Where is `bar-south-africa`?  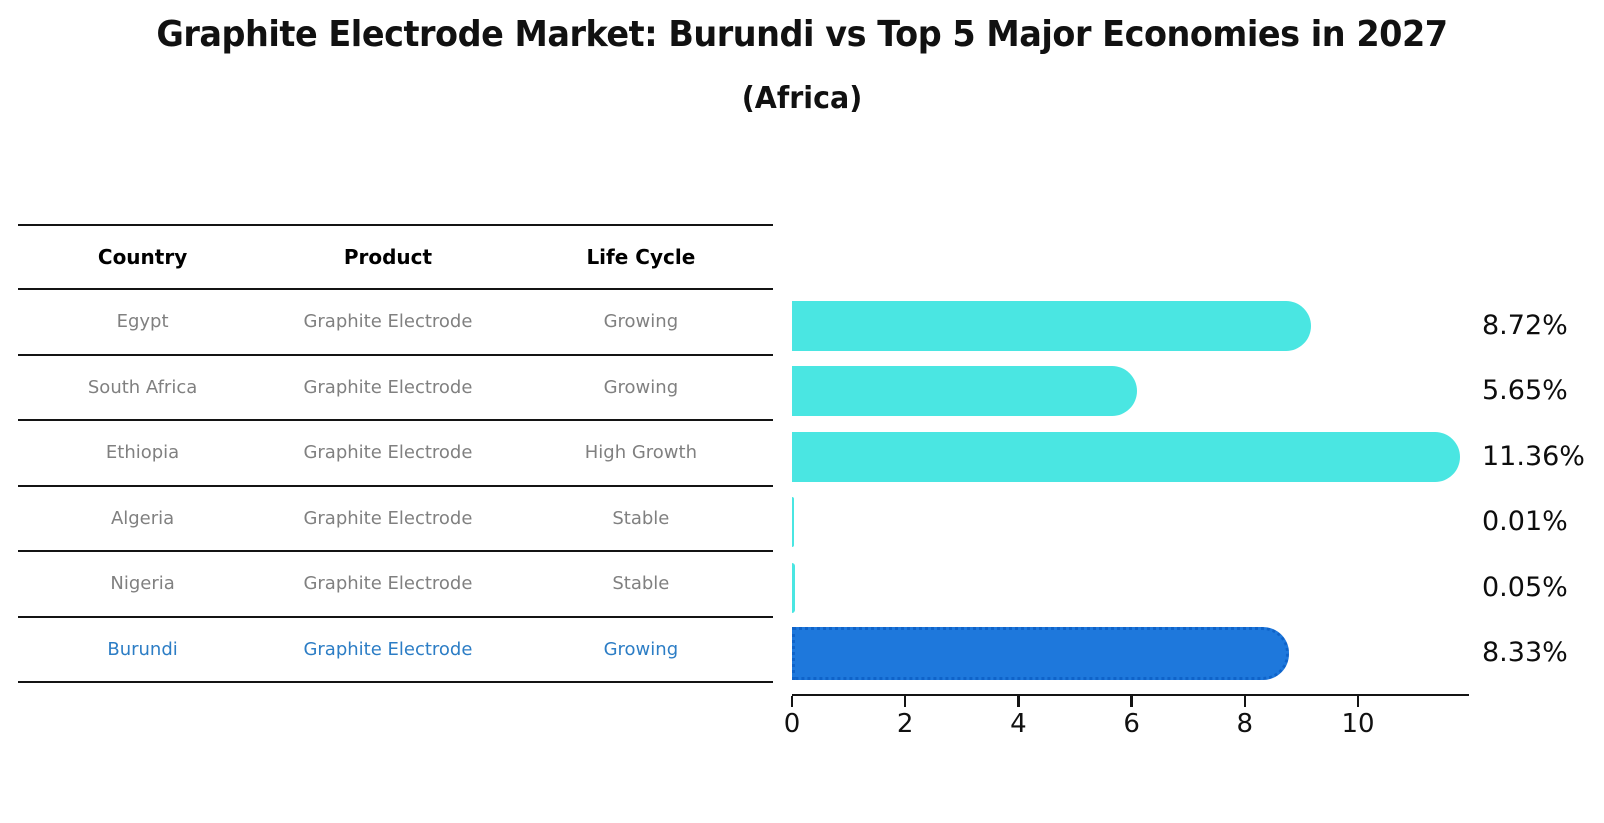
bar-south-africa is located at coordinates (964, 391).